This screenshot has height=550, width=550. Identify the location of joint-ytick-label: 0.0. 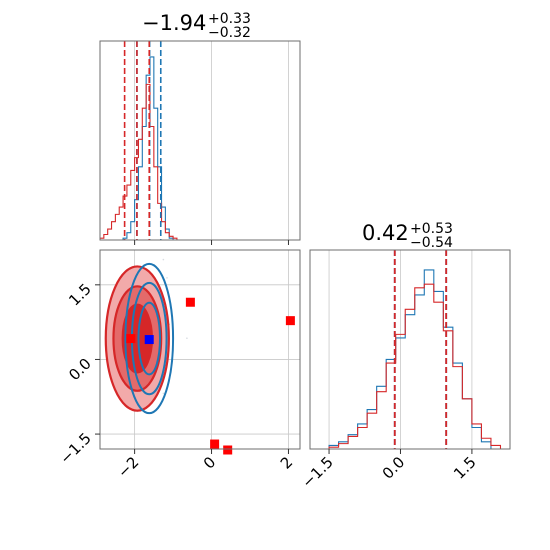
(80, 370).